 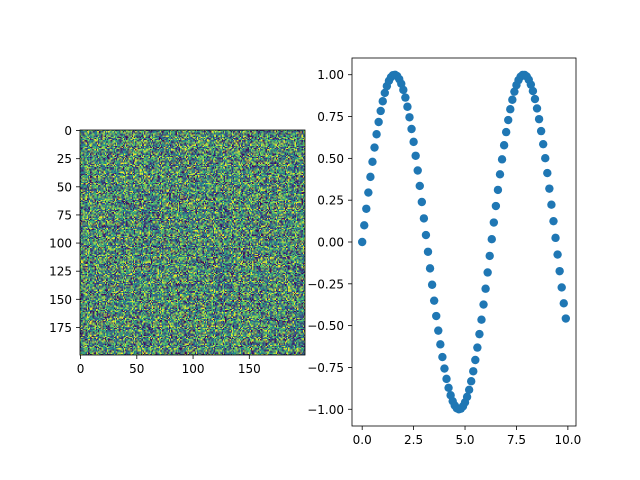 I want to click on scatter-x-tick-label: 10.0, so click(x=568, y=440).